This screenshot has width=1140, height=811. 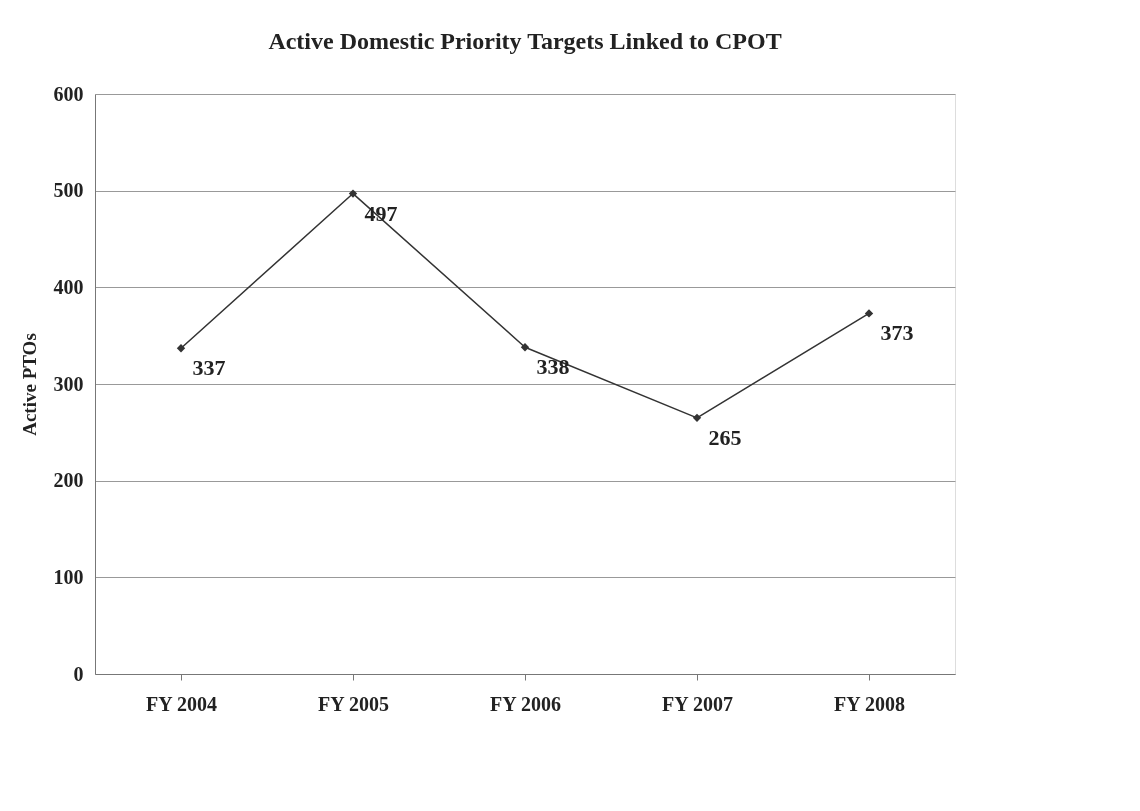 What do you see at coordinates (869, 703) in the screenshot?
I see `x-tick-label: FY 2008` at bounding box center [869, 703].